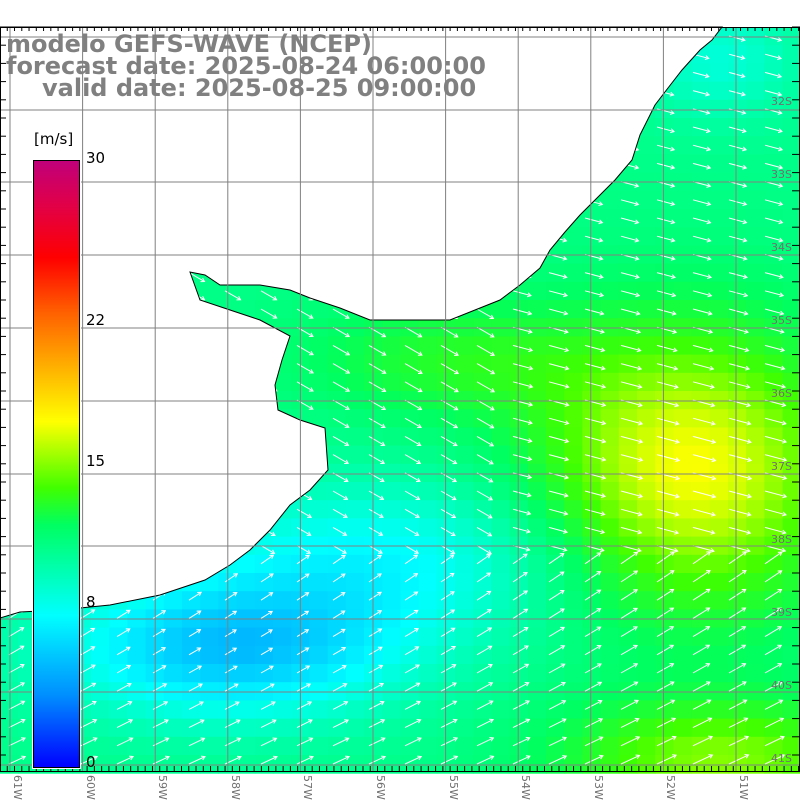  What do you see at coordinates (781, 758) in the screenshot?
I see `latitude-label: 41S` at bounding box center [781, 758].